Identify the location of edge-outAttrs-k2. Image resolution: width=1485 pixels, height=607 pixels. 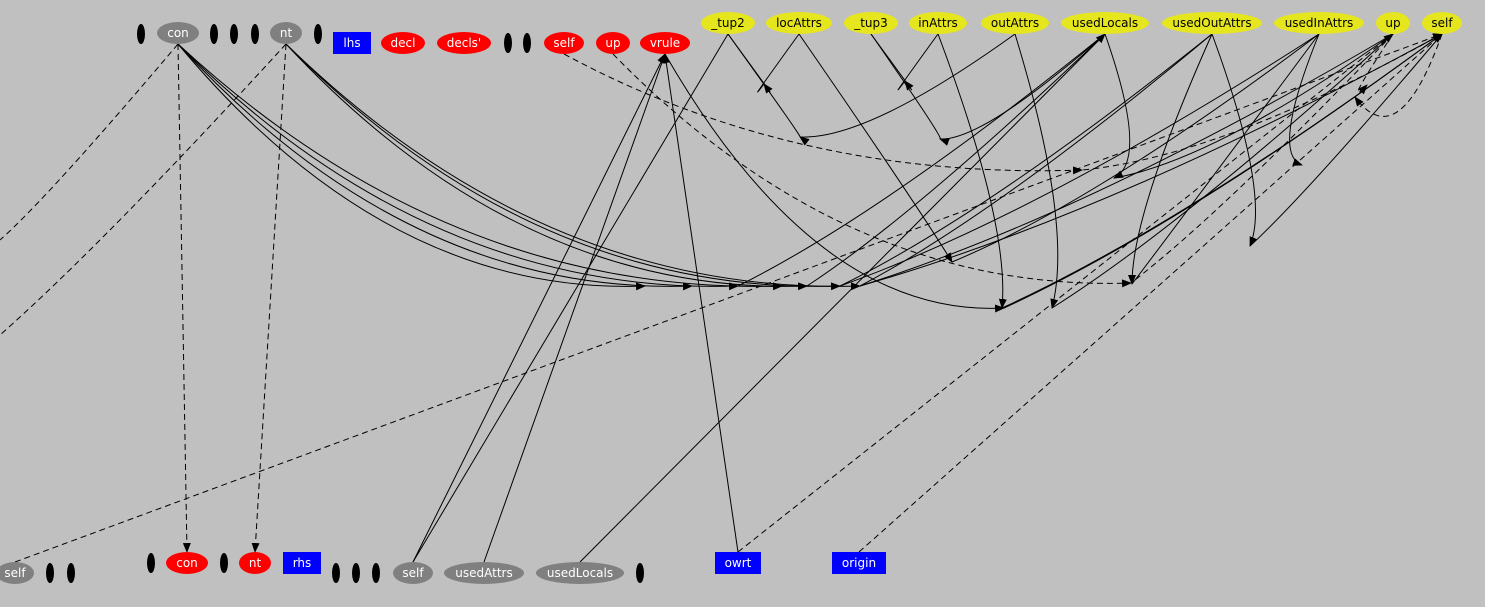
(907, 85).